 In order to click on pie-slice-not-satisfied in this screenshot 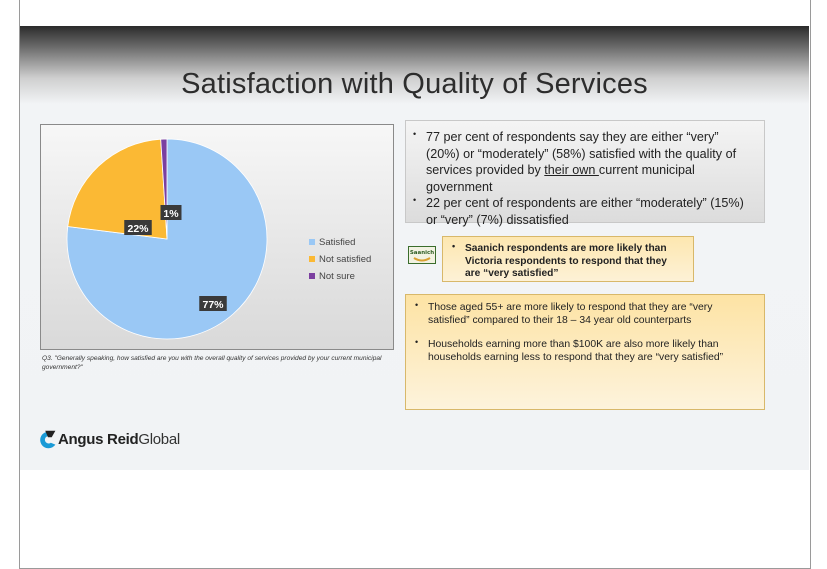, I will do `click(117, 189)`.